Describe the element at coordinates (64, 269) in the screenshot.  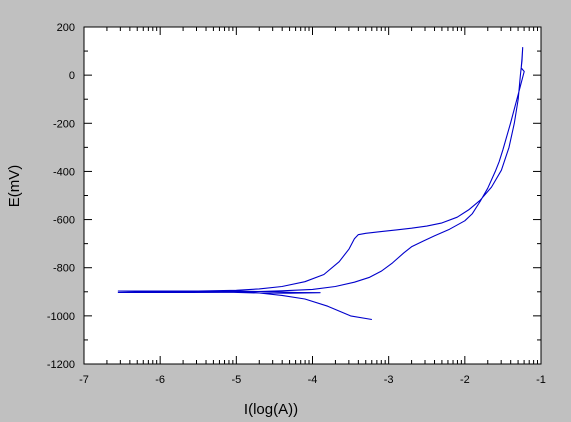
I see `y-tick-label: -800` at that location.